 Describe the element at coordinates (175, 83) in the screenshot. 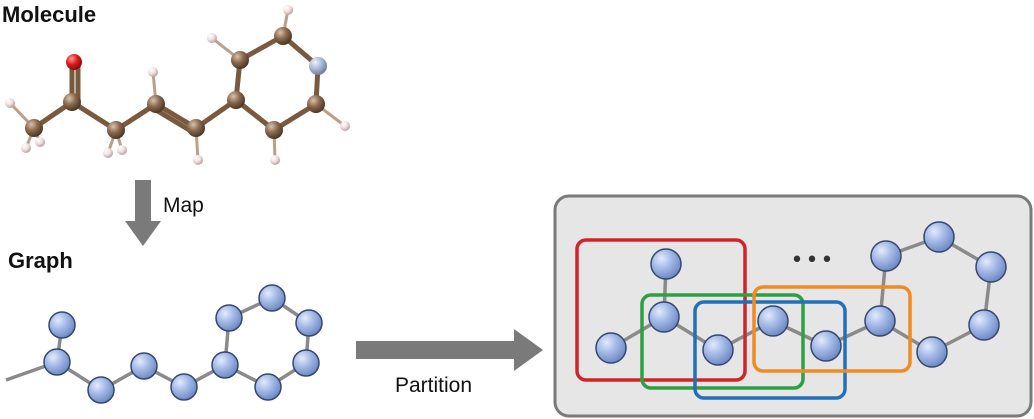

I see `carbon-atoms` at that location.